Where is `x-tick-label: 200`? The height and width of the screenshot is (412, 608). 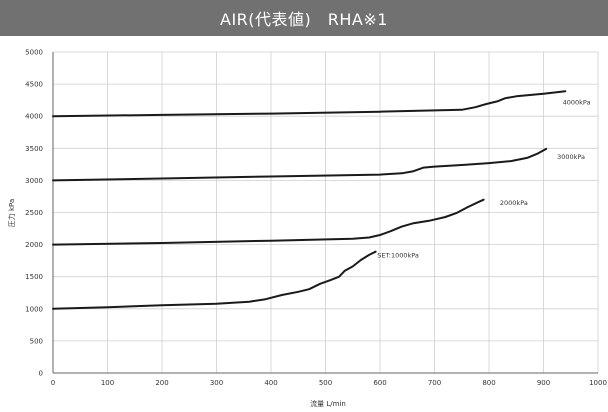
x-tick-label: 200 is located at coordinates (161, 383).